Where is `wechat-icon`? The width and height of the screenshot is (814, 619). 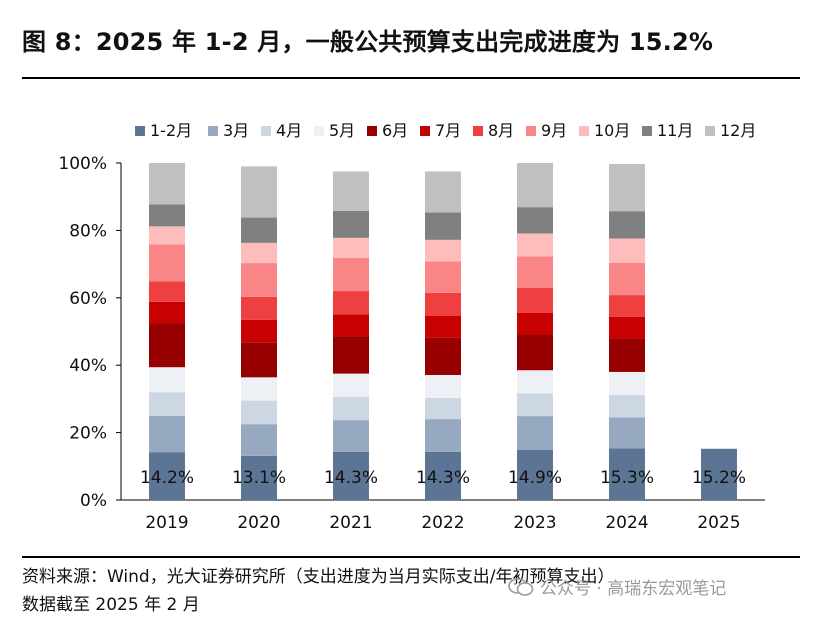
wechat-icon is located at coordinates (521, 586).